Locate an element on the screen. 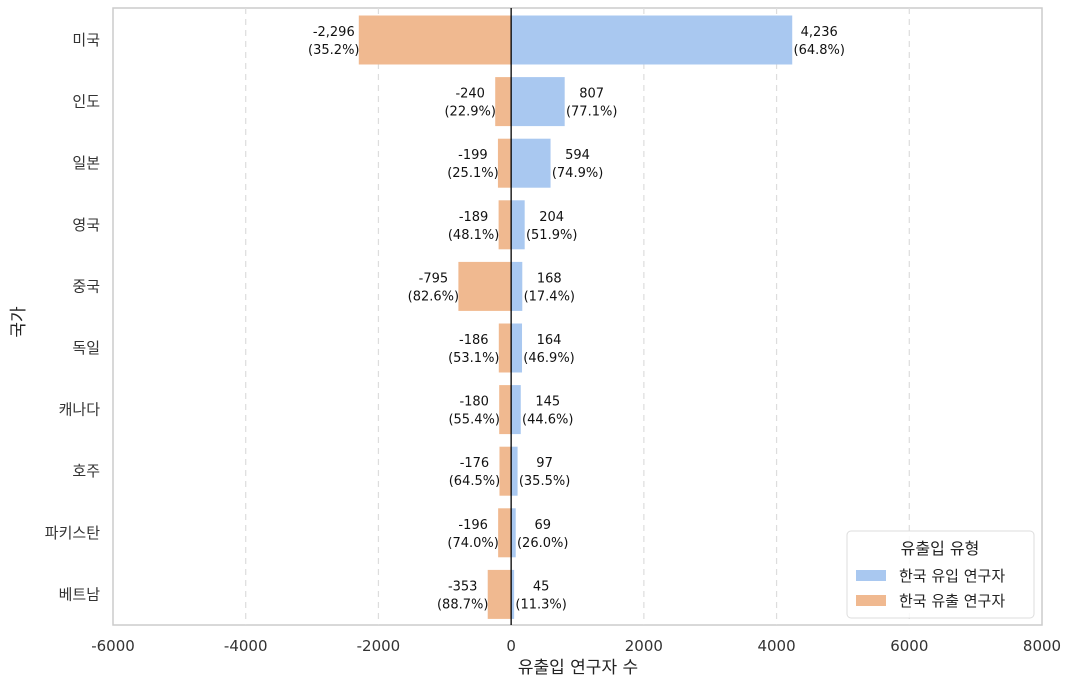 This screenshot has width=1071, height=689. legend-label-outflow: 한국 유출 연구자 is located at coordinates (952, 601).